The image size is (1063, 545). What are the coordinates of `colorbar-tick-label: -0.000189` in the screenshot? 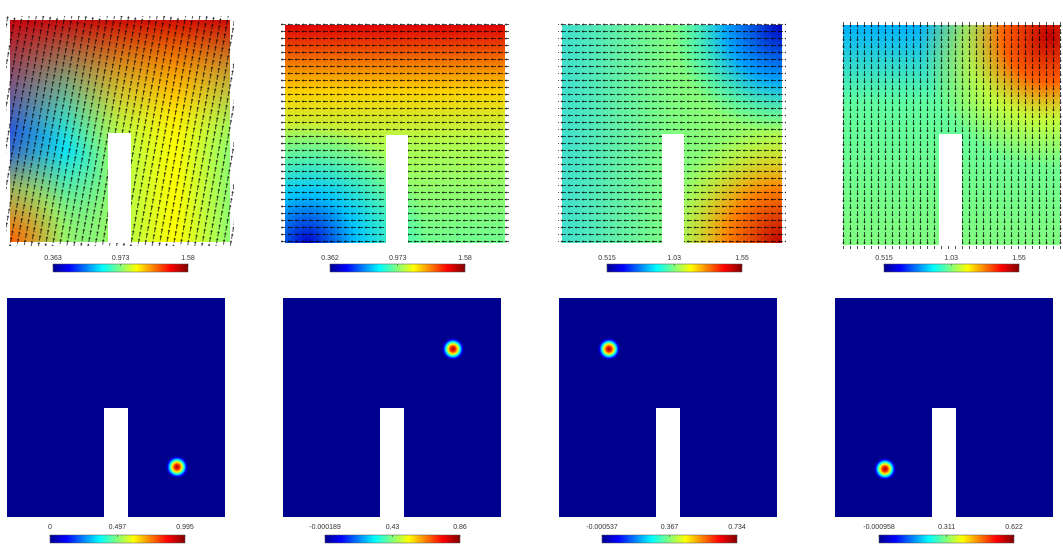 It's located at (325, 527).